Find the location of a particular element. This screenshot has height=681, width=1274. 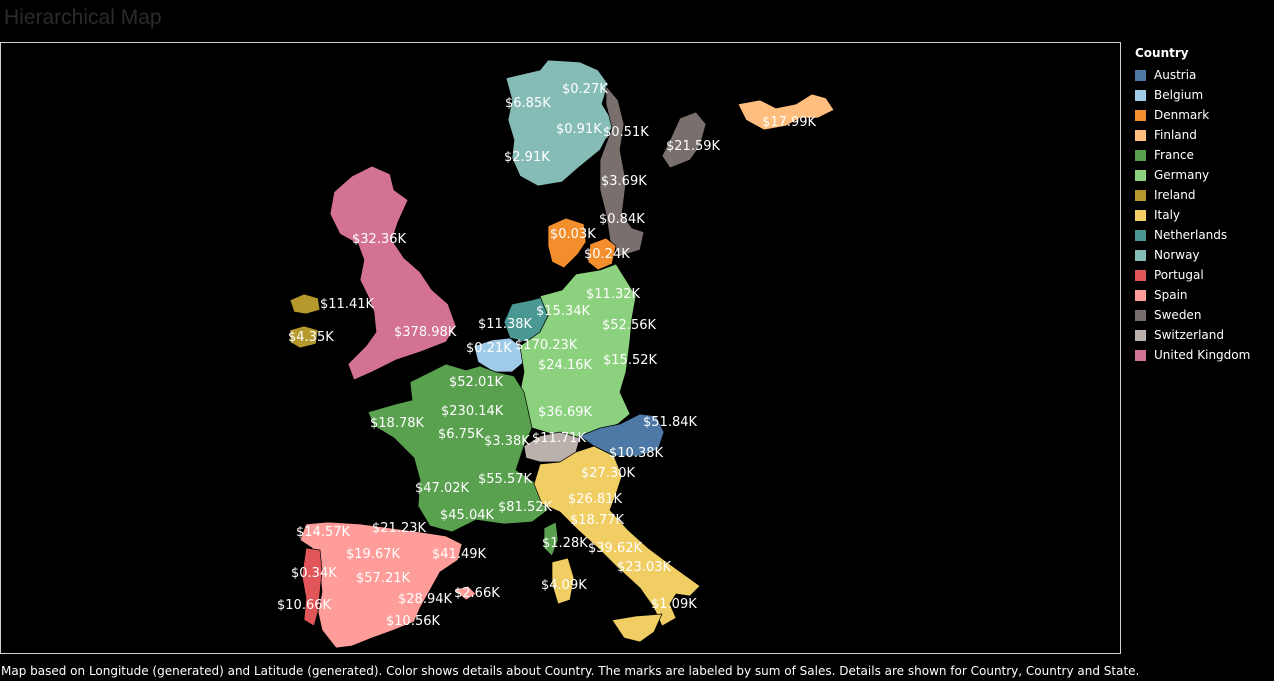

sales-label: $52.01K is located at coordinates (476, 382).